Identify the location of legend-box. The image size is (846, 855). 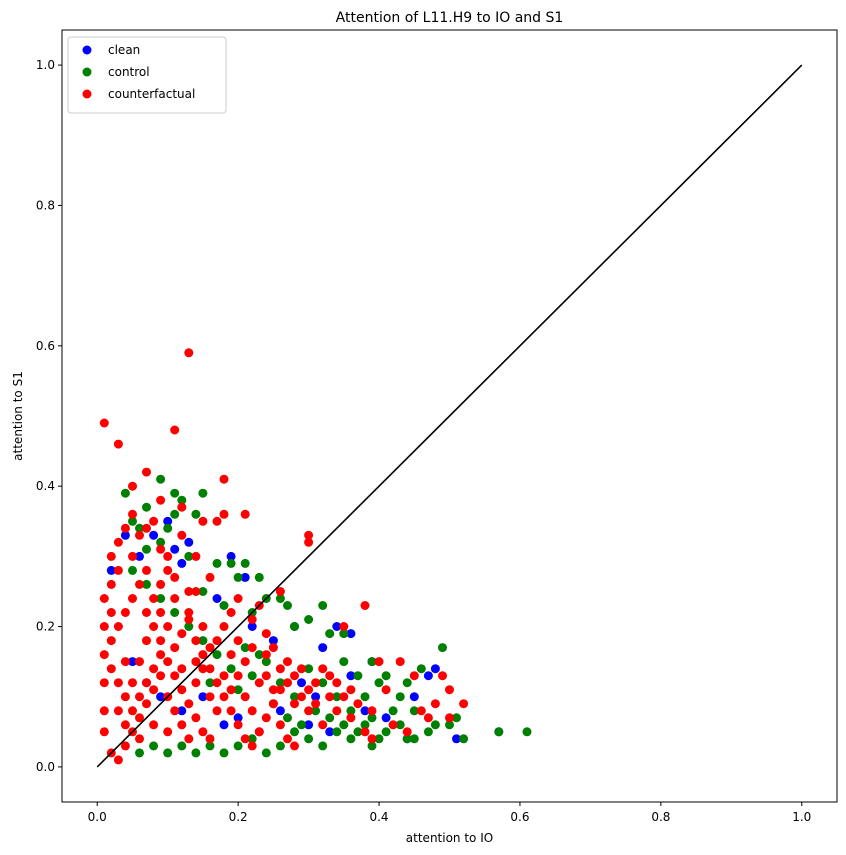
(147, 75).